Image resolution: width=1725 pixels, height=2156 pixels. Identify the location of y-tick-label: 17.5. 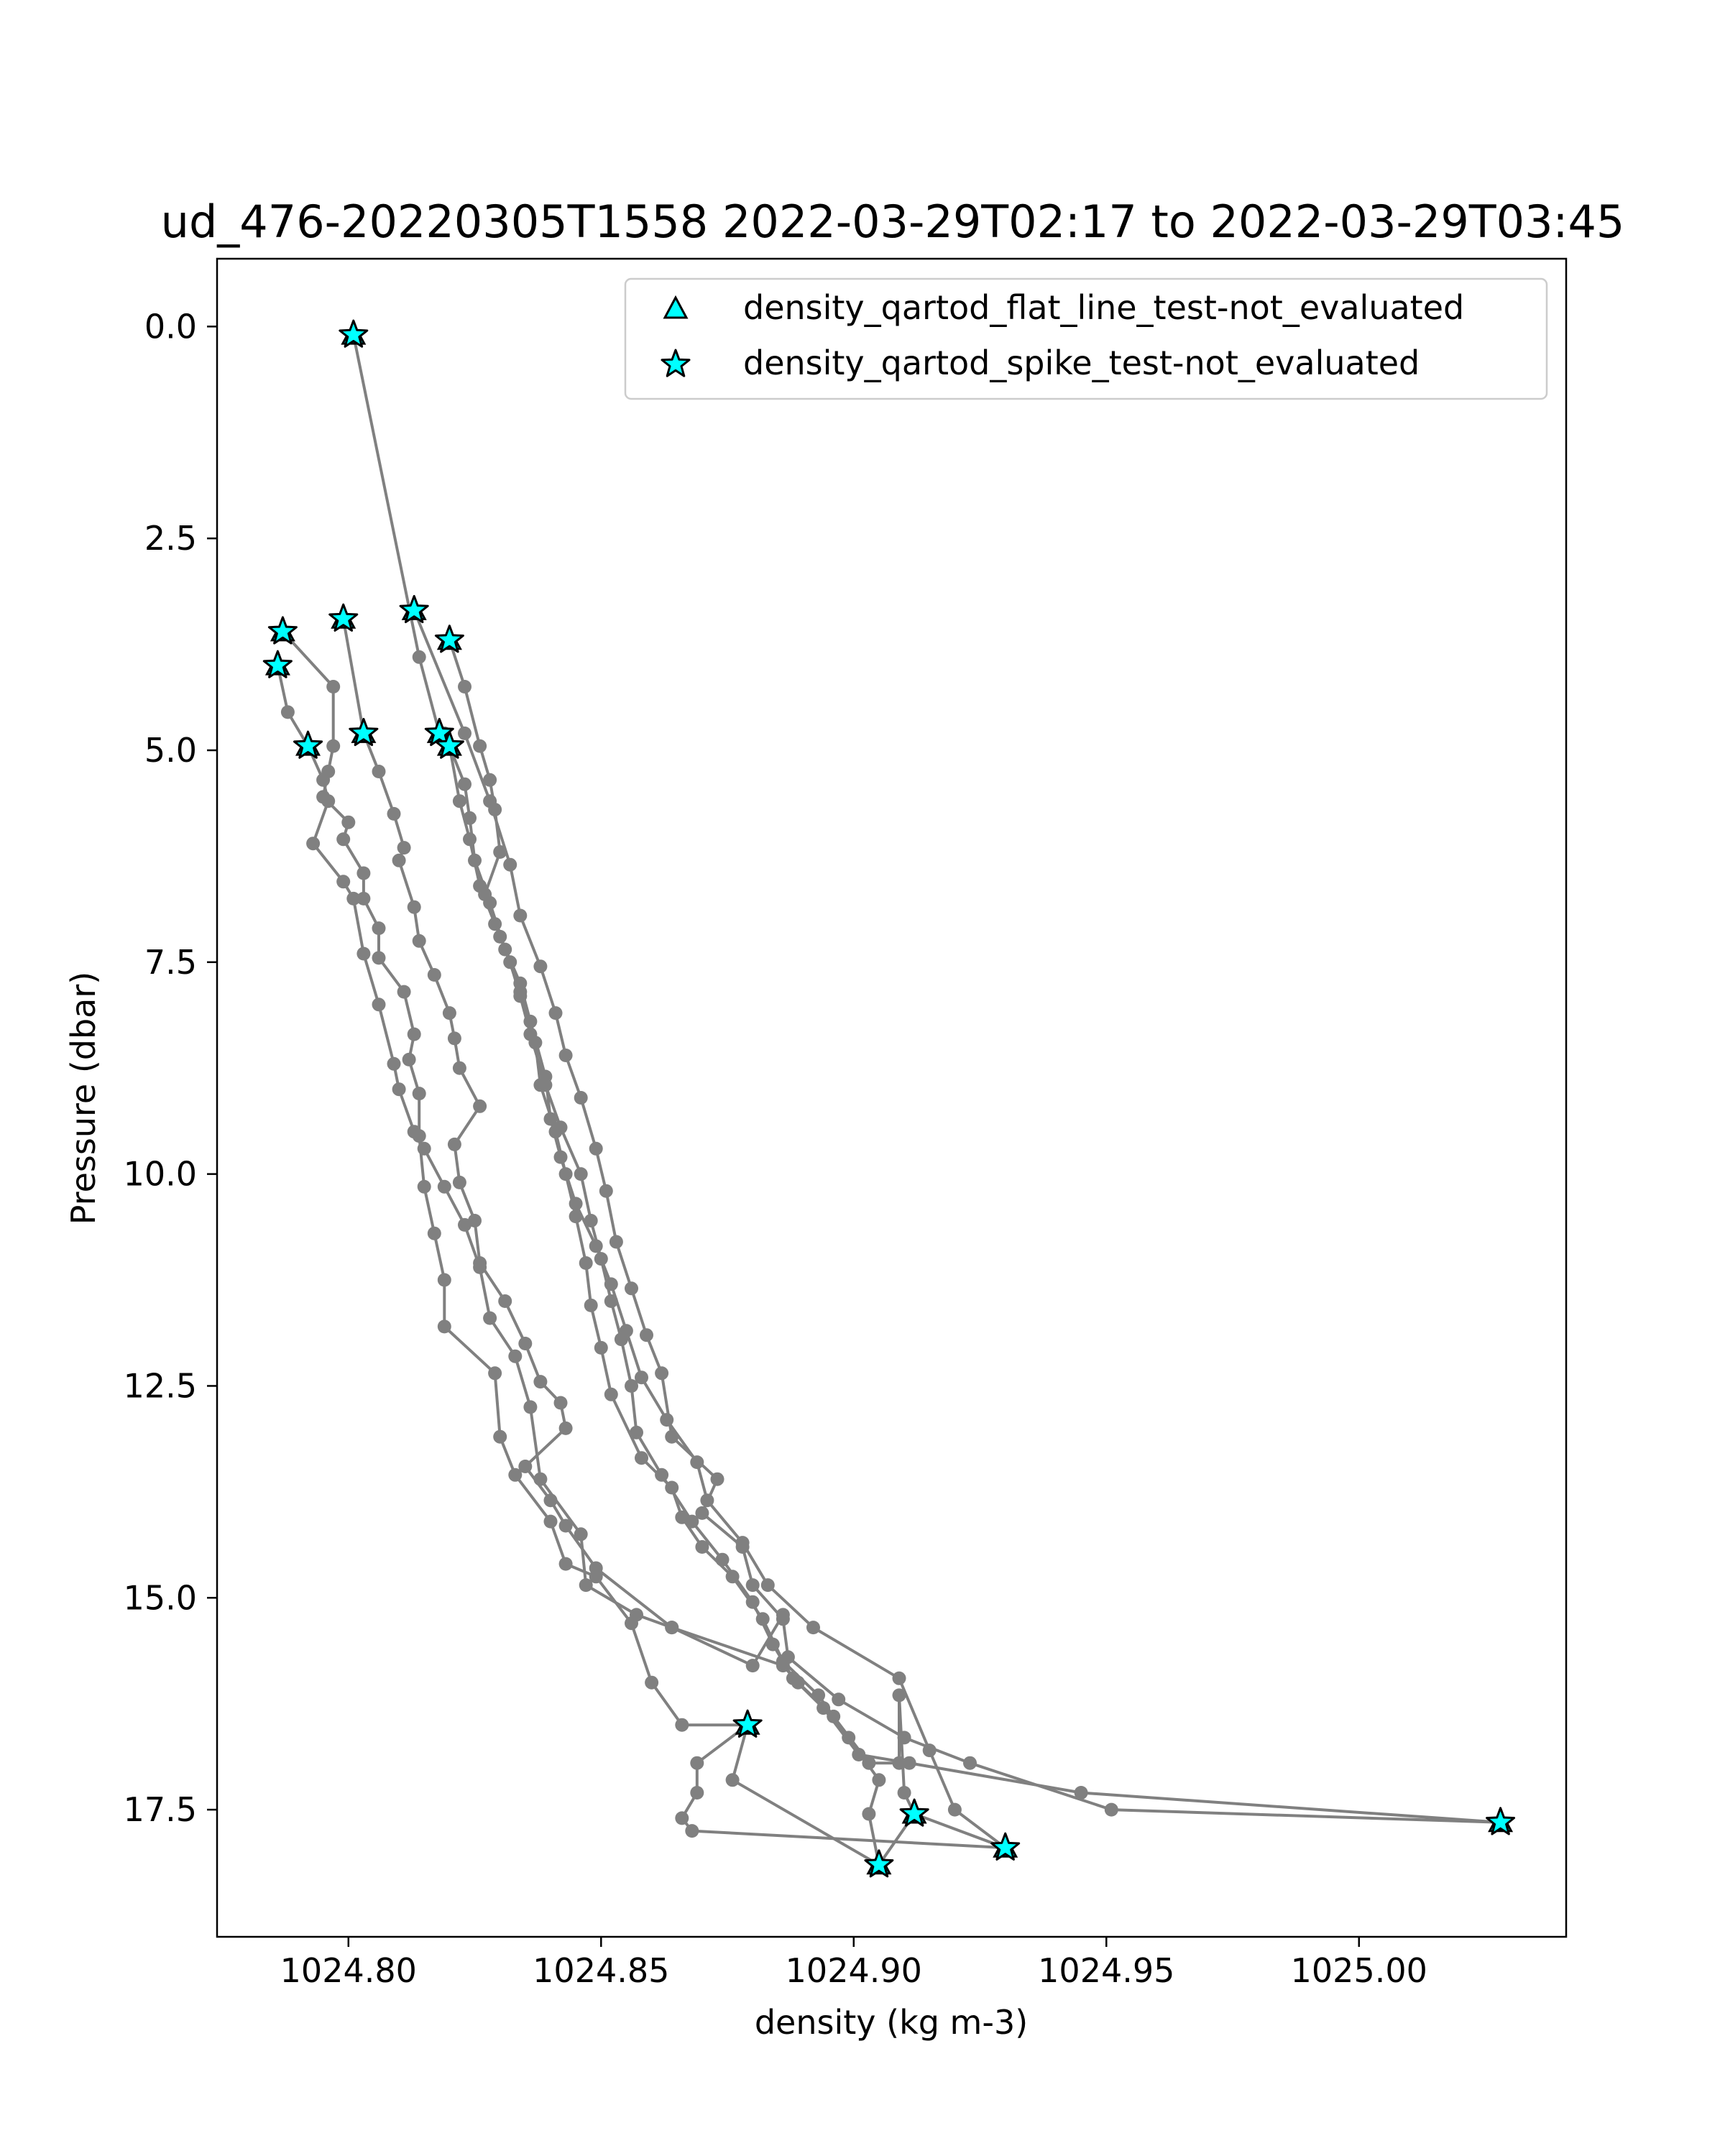
(160, 1810).